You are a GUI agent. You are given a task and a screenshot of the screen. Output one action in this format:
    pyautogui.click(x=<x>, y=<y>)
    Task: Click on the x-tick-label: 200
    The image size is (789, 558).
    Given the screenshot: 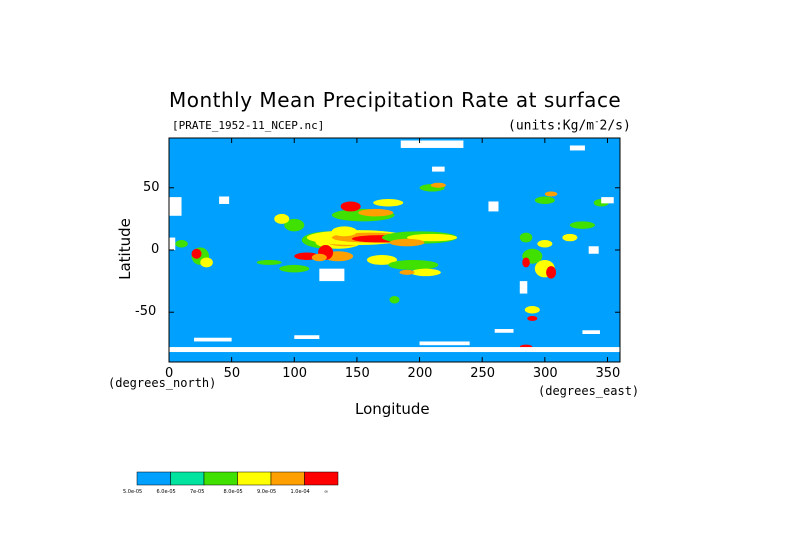 What is the action you would take?
    pyautogui.click(x=420, y=373)
    